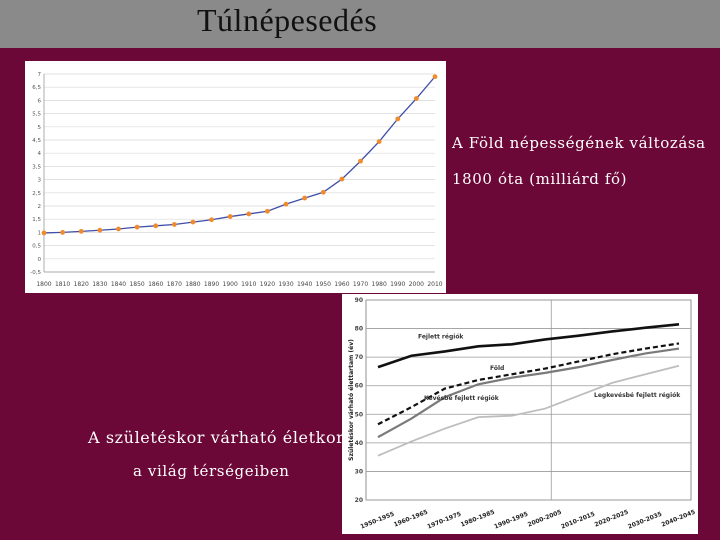  What do you see at coordinates (36, 141) in the screenshot?
I see `y-tick-label: 4,5` at bounding box center [36, 141].